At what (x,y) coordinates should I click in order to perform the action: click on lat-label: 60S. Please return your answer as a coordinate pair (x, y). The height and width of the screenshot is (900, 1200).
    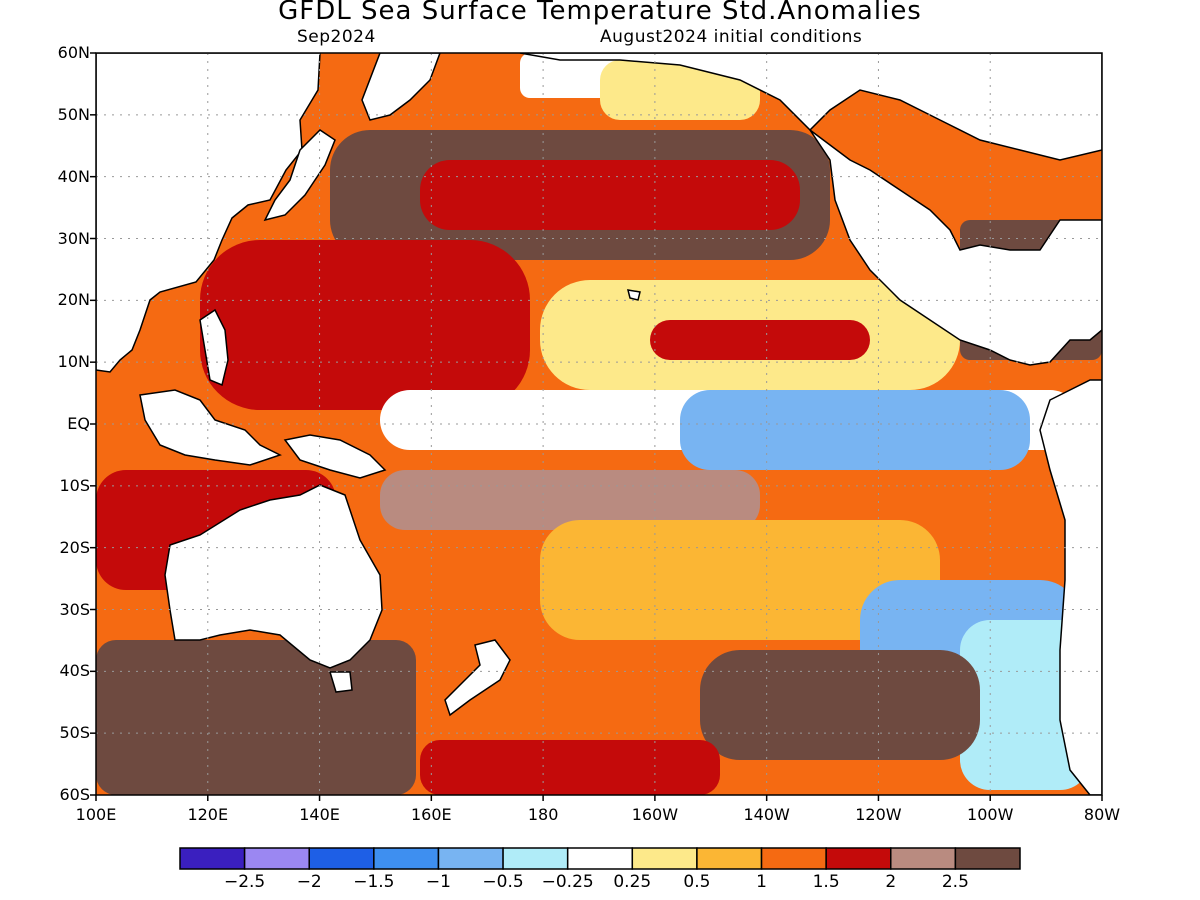
    Looking at the image, I should click on (74, 794).